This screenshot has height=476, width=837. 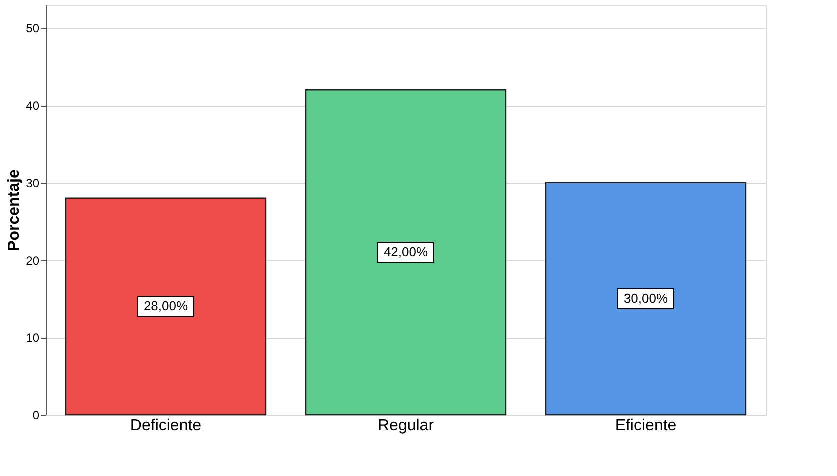 What do you see at coordinates (646, 426) in the screenshot?
I see `x-tick-label: Eficiente` at bounding box center [646, 426].